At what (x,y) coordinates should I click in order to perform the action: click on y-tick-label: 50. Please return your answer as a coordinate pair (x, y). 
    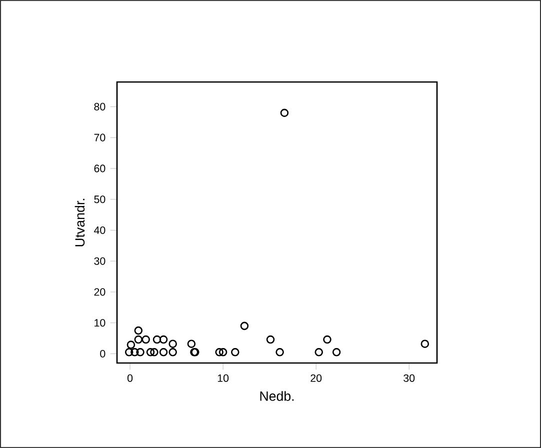
    Looking at the image, I should click on (100, 200).